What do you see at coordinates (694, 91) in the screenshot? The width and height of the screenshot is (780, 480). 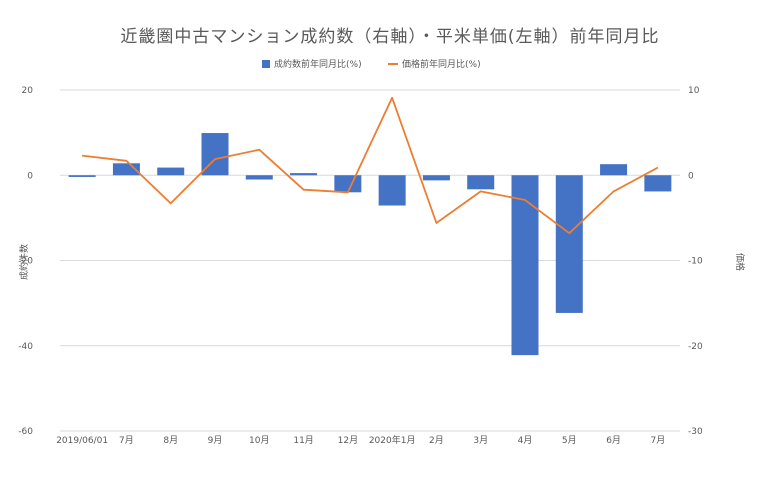 I see `right-tick-label: 10` at bounding box center [694, 91].